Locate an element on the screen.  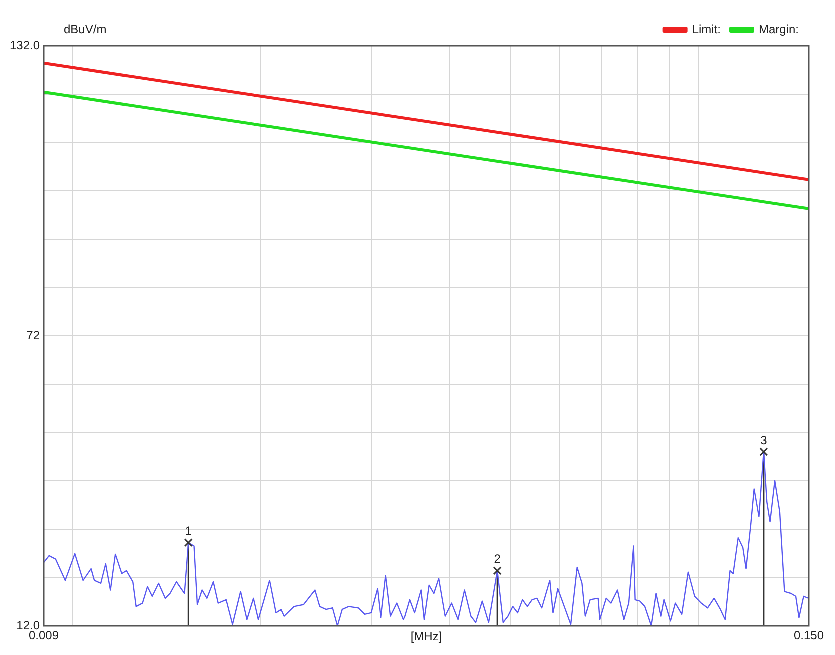
x-tick-label: 0.150 is located at coordinates (809, 635).